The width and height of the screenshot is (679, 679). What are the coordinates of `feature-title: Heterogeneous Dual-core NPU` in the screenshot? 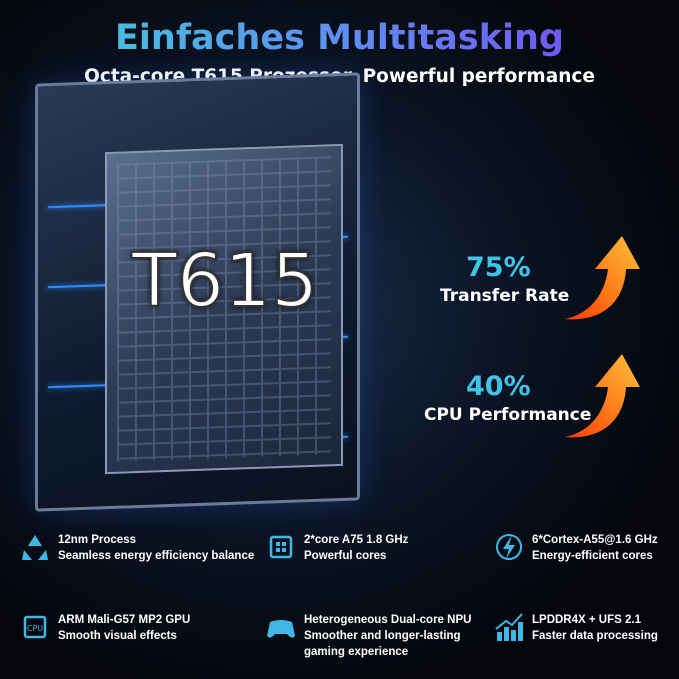 It's located at (388, 620).